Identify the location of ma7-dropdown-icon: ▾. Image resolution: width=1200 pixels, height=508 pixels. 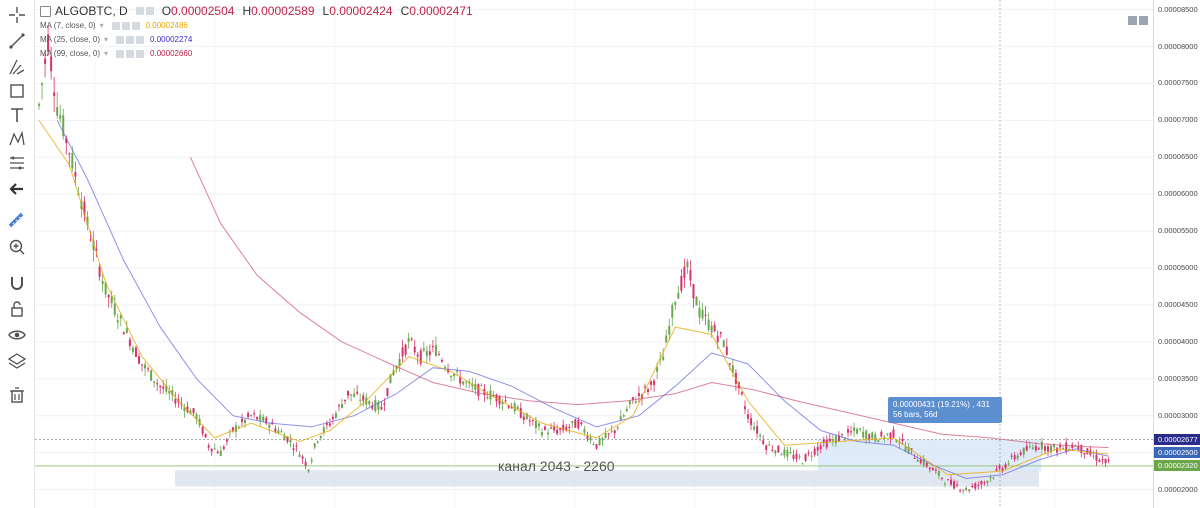
(101, 25).